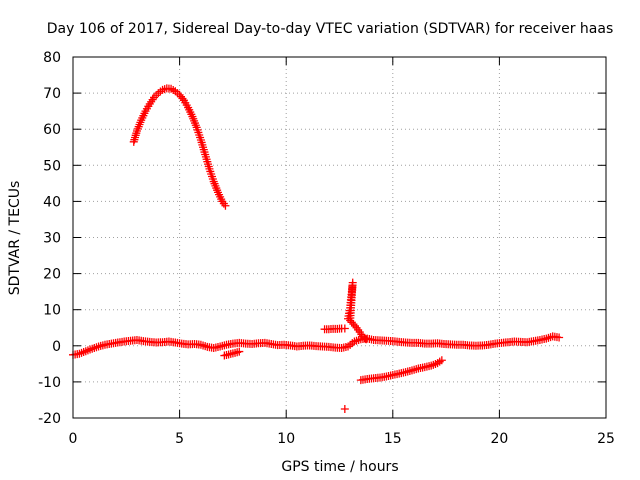 Image resolution: width=640 pixels, height=480 pixels. What do you see at coordinates (52, 311) in the screenshot?
I see `y-tick-label: 10` at bounding box center [52, 311].